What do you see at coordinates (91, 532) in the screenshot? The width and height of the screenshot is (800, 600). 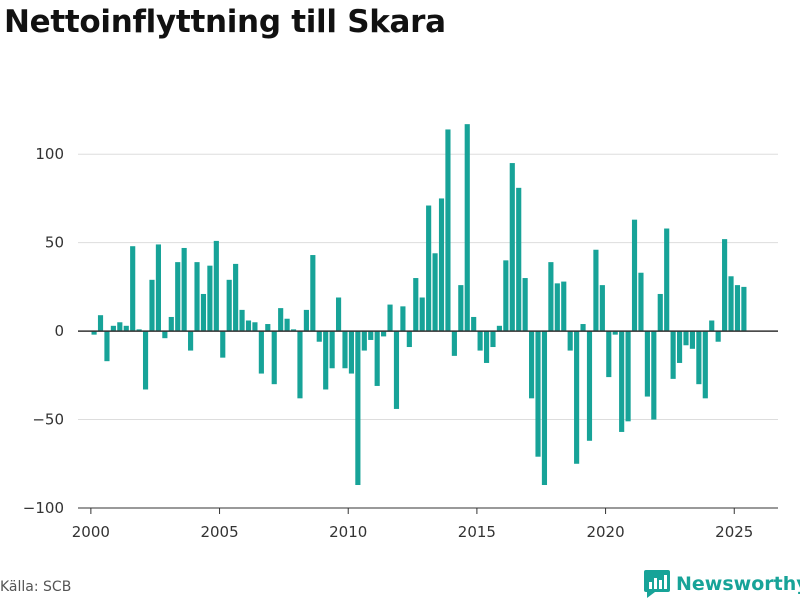 I see `x-tick-label: 2000` at bounding box center [91, 532].